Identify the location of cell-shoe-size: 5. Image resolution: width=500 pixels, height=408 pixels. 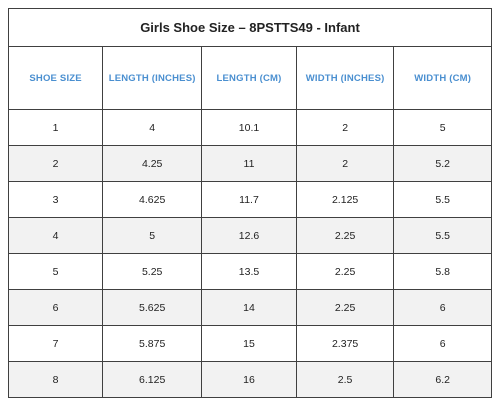
(55, 271).